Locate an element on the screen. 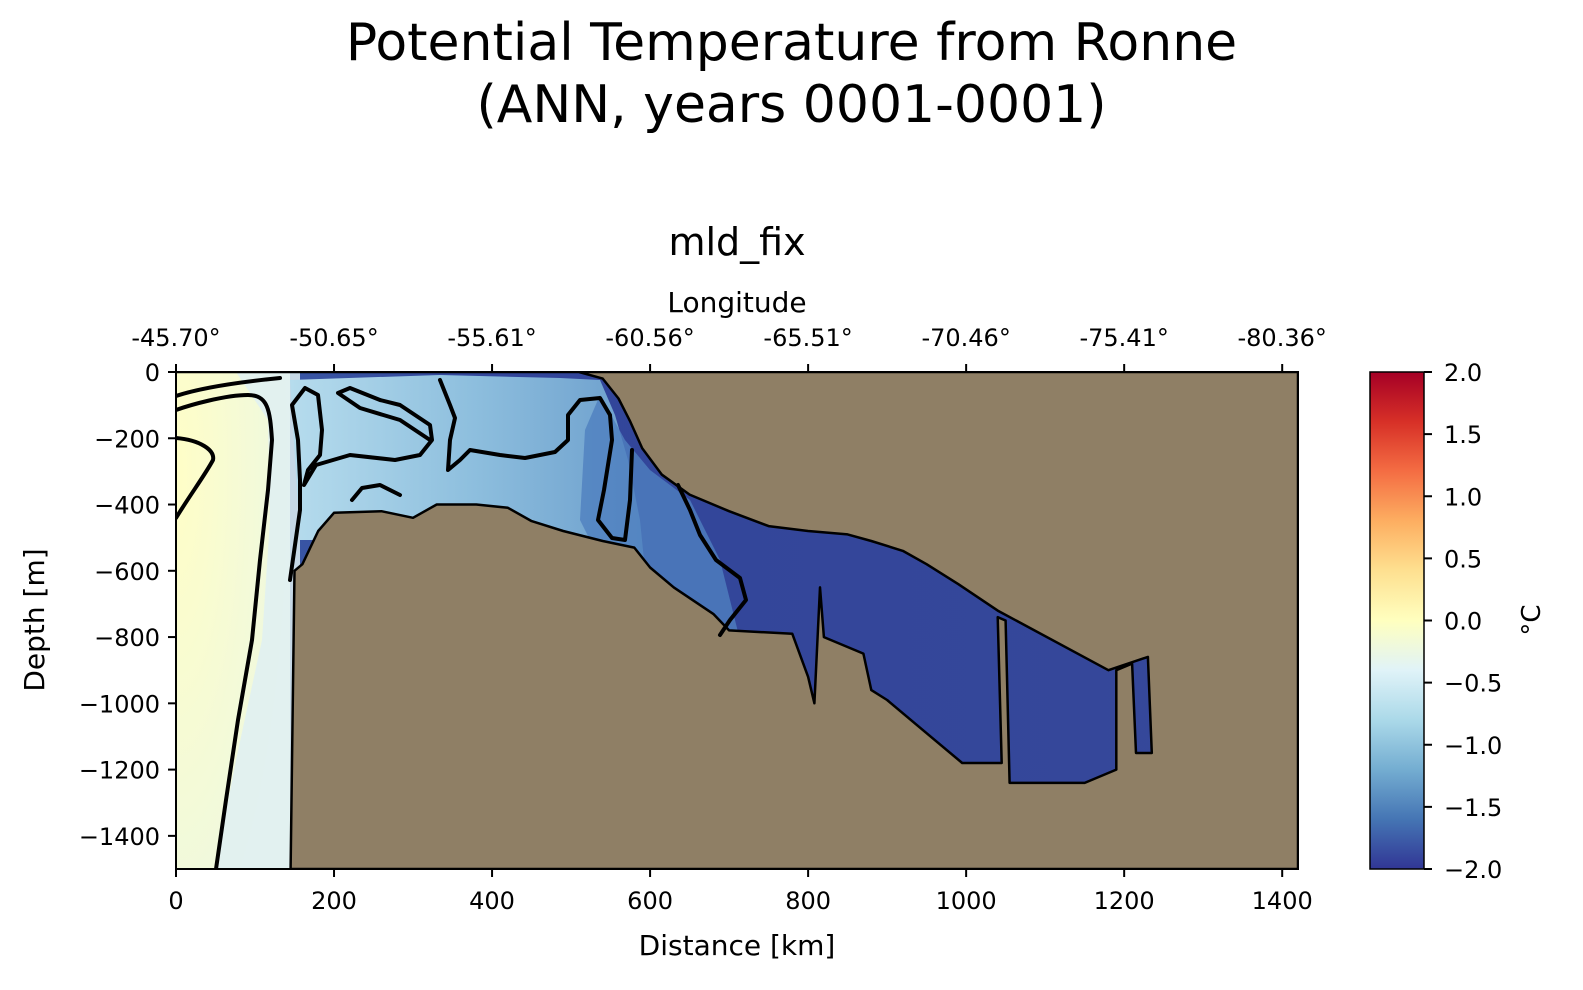 Image resolution: width=1583 pixels, height=990 pixels. x-tick-label: 0 is located at coordinates (175, 901).